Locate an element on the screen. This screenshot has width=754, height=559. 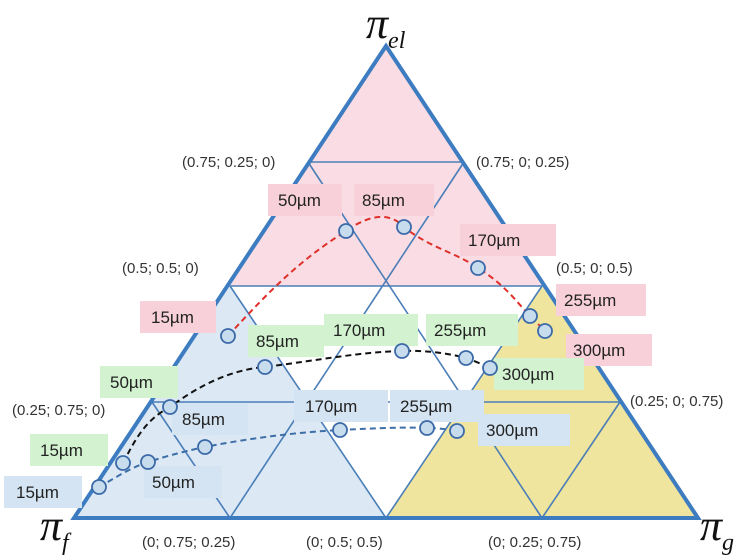
coord-label: (0.75; 0; 0.25) is located at coordinates (522, 162).